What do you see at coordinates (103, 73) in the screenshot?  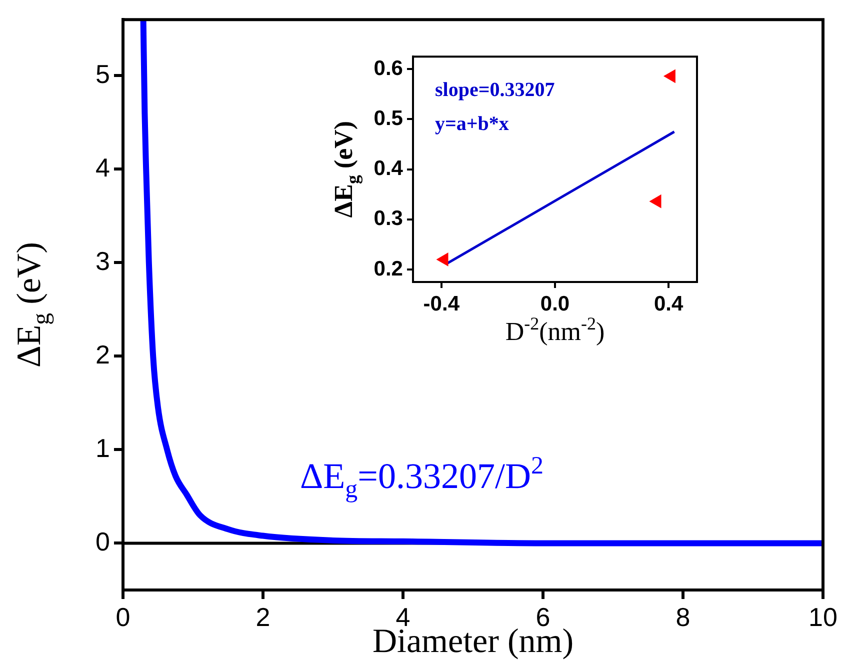 I see `y-tick-label: 5` at bounding box center [103, 73].